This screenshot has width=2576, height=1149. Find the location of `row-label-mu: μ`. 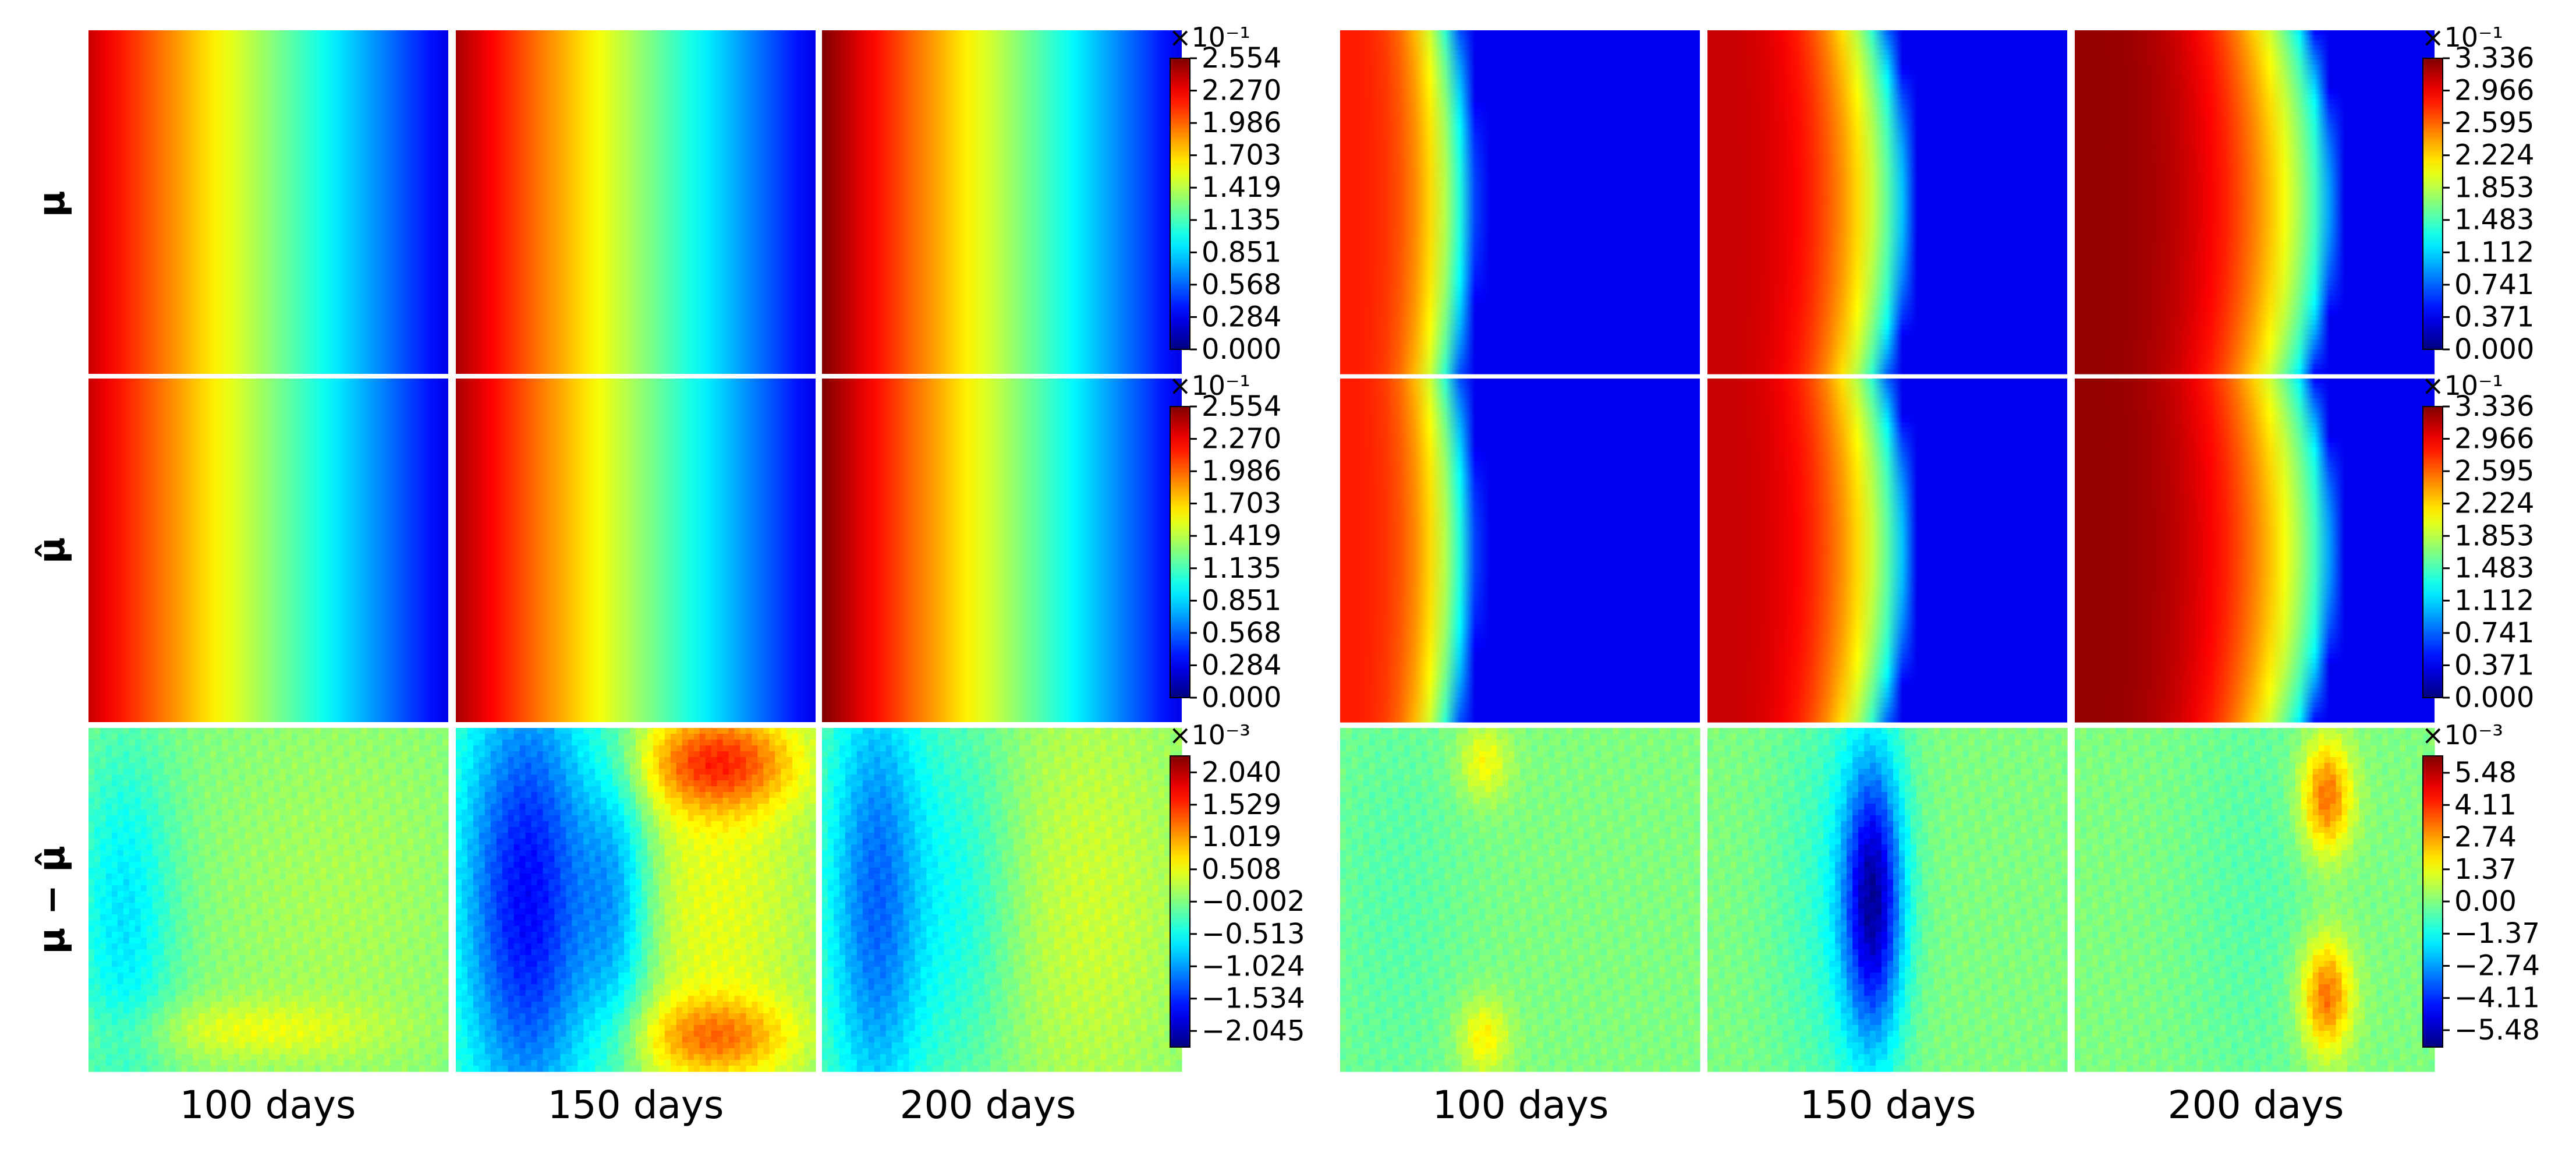

row-label-mu: μ is located at coordinates (51, 203).